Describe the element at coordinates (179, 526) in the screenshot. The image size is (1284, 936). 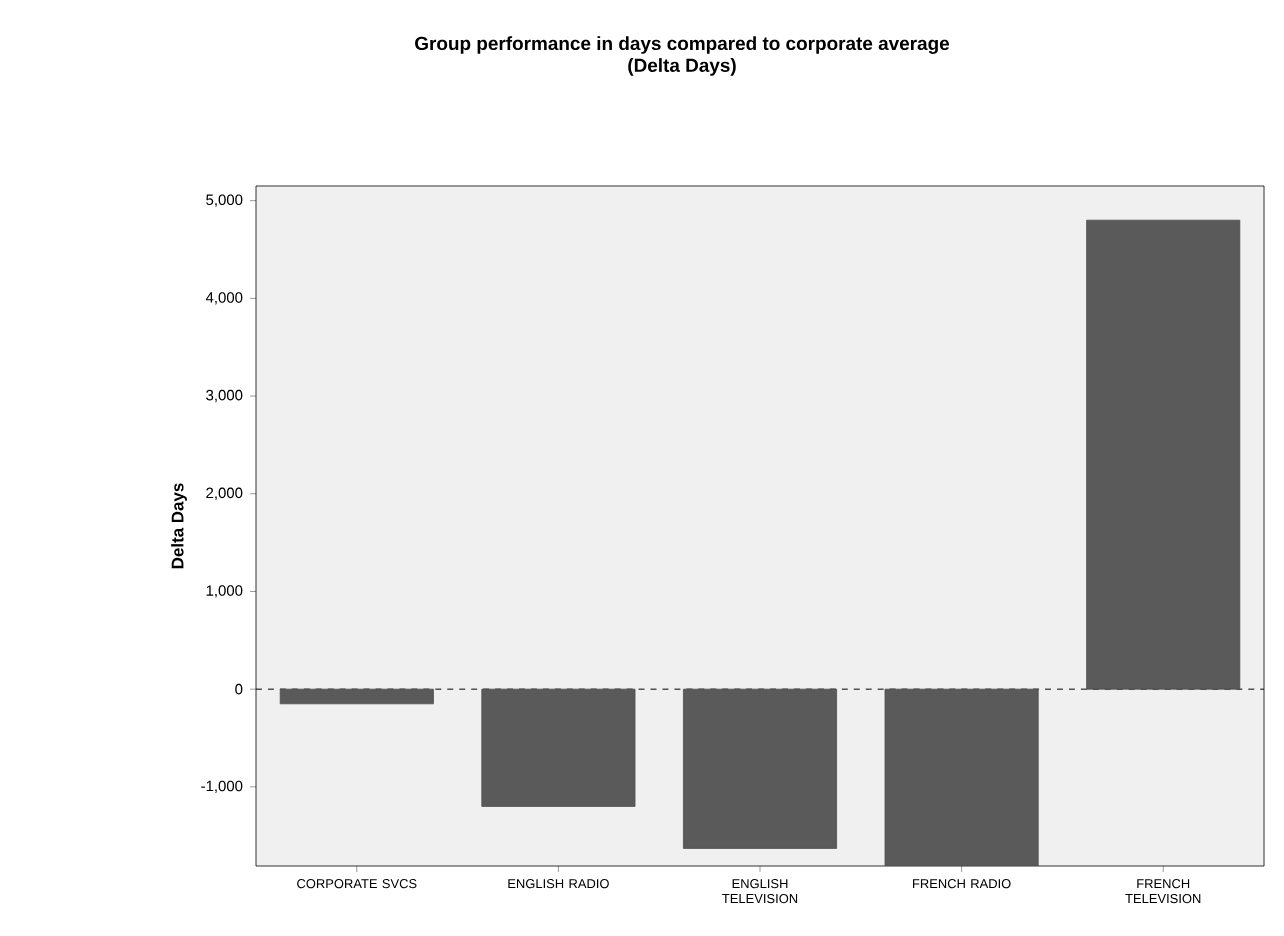
I see `y-axis-title: Delta Days` at that location.